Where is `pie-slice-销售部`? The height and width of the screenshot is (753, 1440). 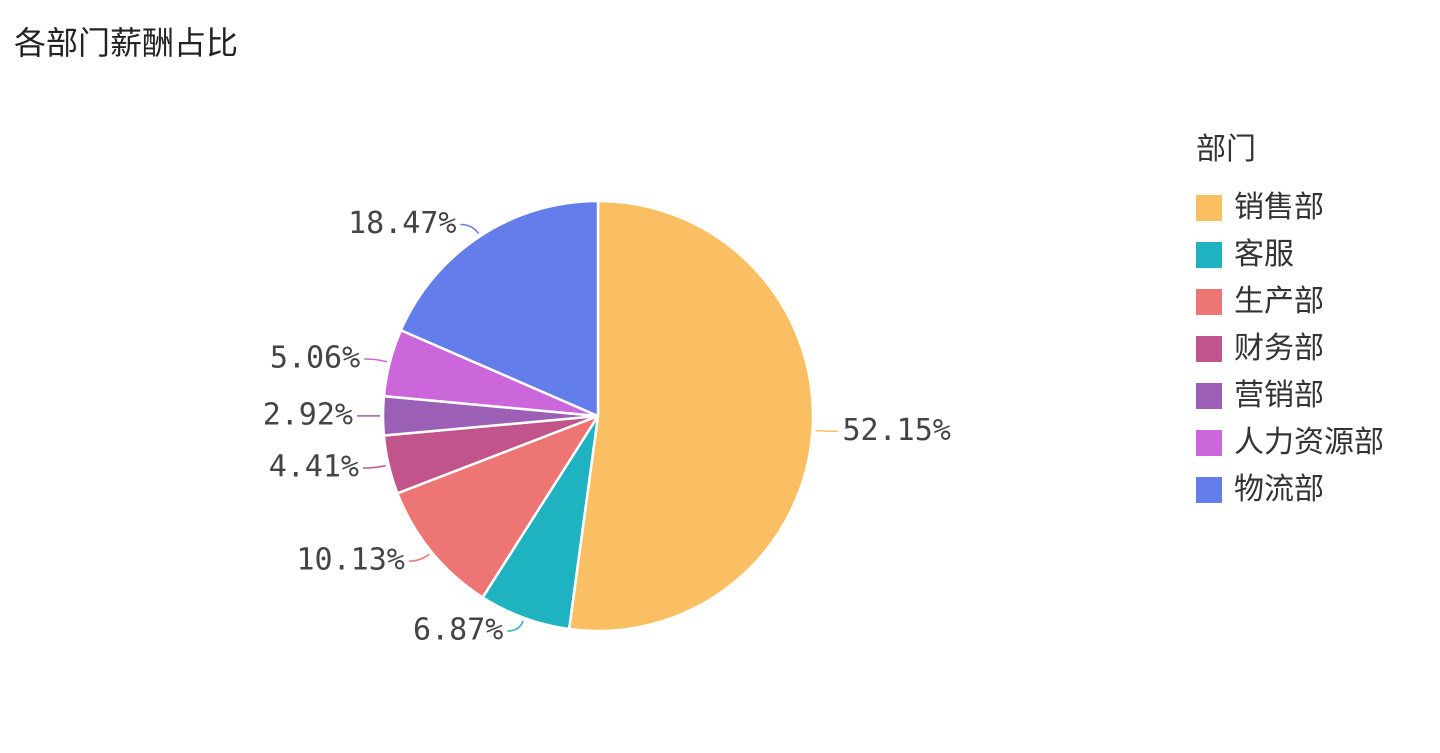
pie-slice-销售部 is located at coordinates (691, 416).